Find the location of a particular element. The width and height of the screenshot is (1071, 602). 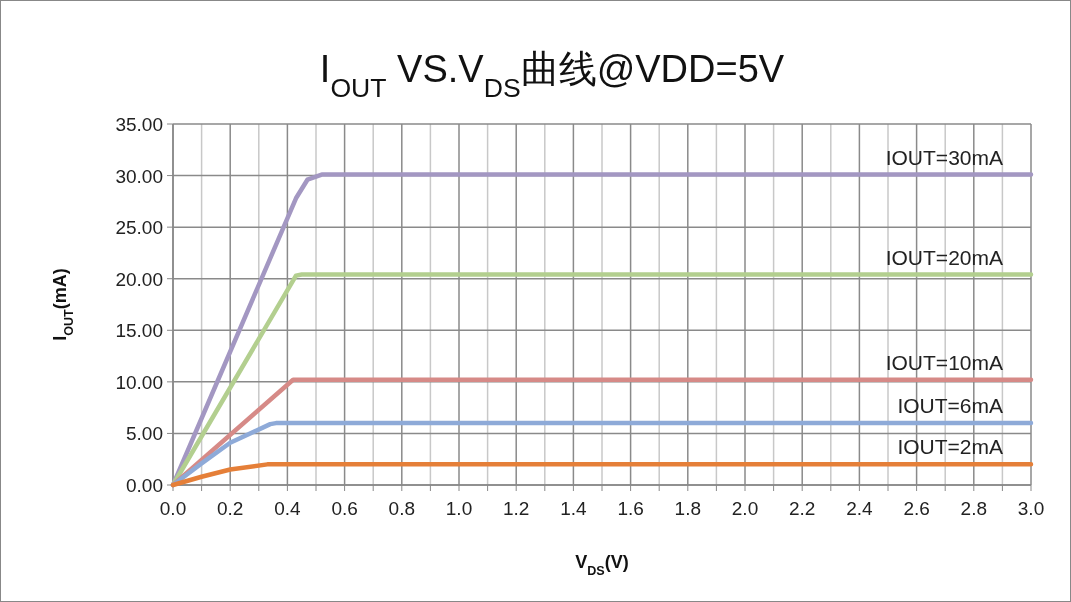

x-tick-label: 2.0 is located at coordinates (745, 508).